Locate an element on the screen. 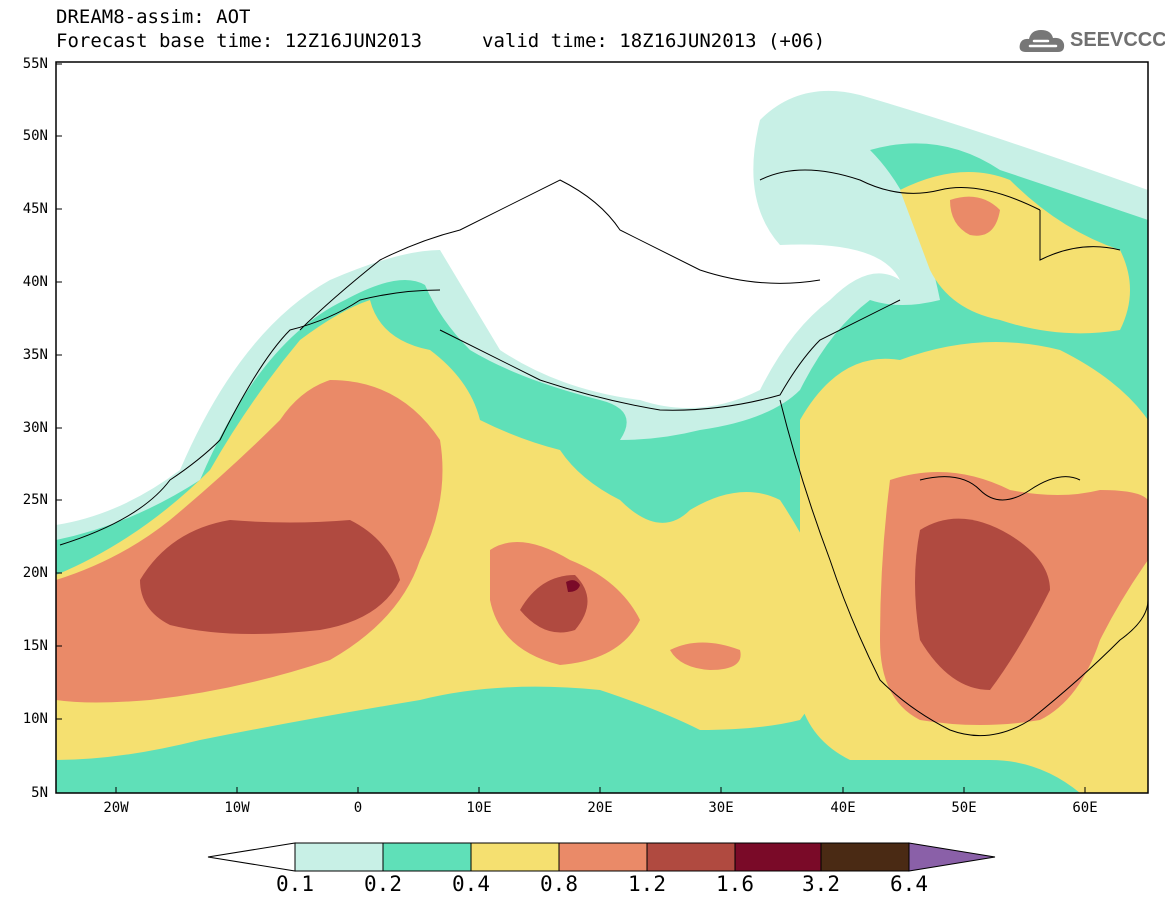 The image size is (1165, 905). colorbar is located at coordinates (601, 857).